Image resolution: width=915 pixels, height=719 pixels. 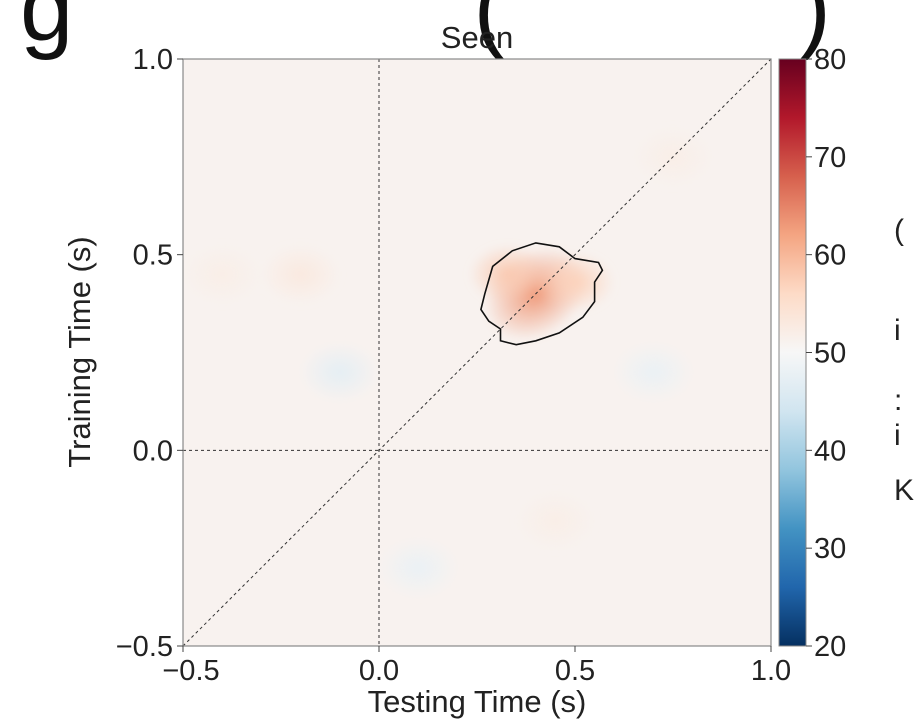 What do you see at coordinates (899, 230) in the screenshot?
I see `side-fragment-text: (` at bounding box center [899, 230].